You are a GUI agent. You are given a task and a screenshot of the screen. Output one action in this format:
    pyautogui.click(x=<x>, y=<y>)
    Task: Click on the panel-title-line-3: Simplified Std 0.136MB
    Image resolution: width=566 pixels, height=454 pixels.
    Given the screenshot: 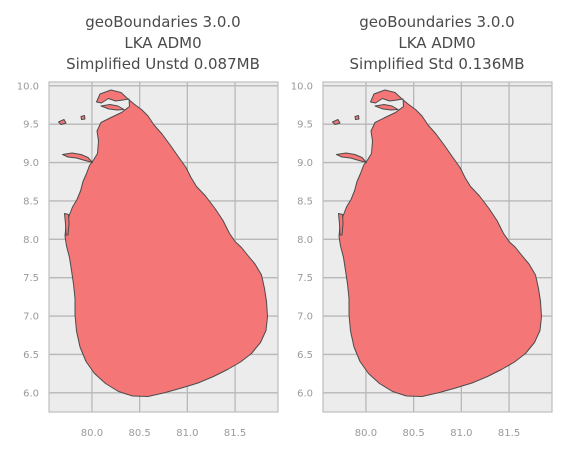 What is the action you would take?
    pyautogui.click(x=437, y=64)
    